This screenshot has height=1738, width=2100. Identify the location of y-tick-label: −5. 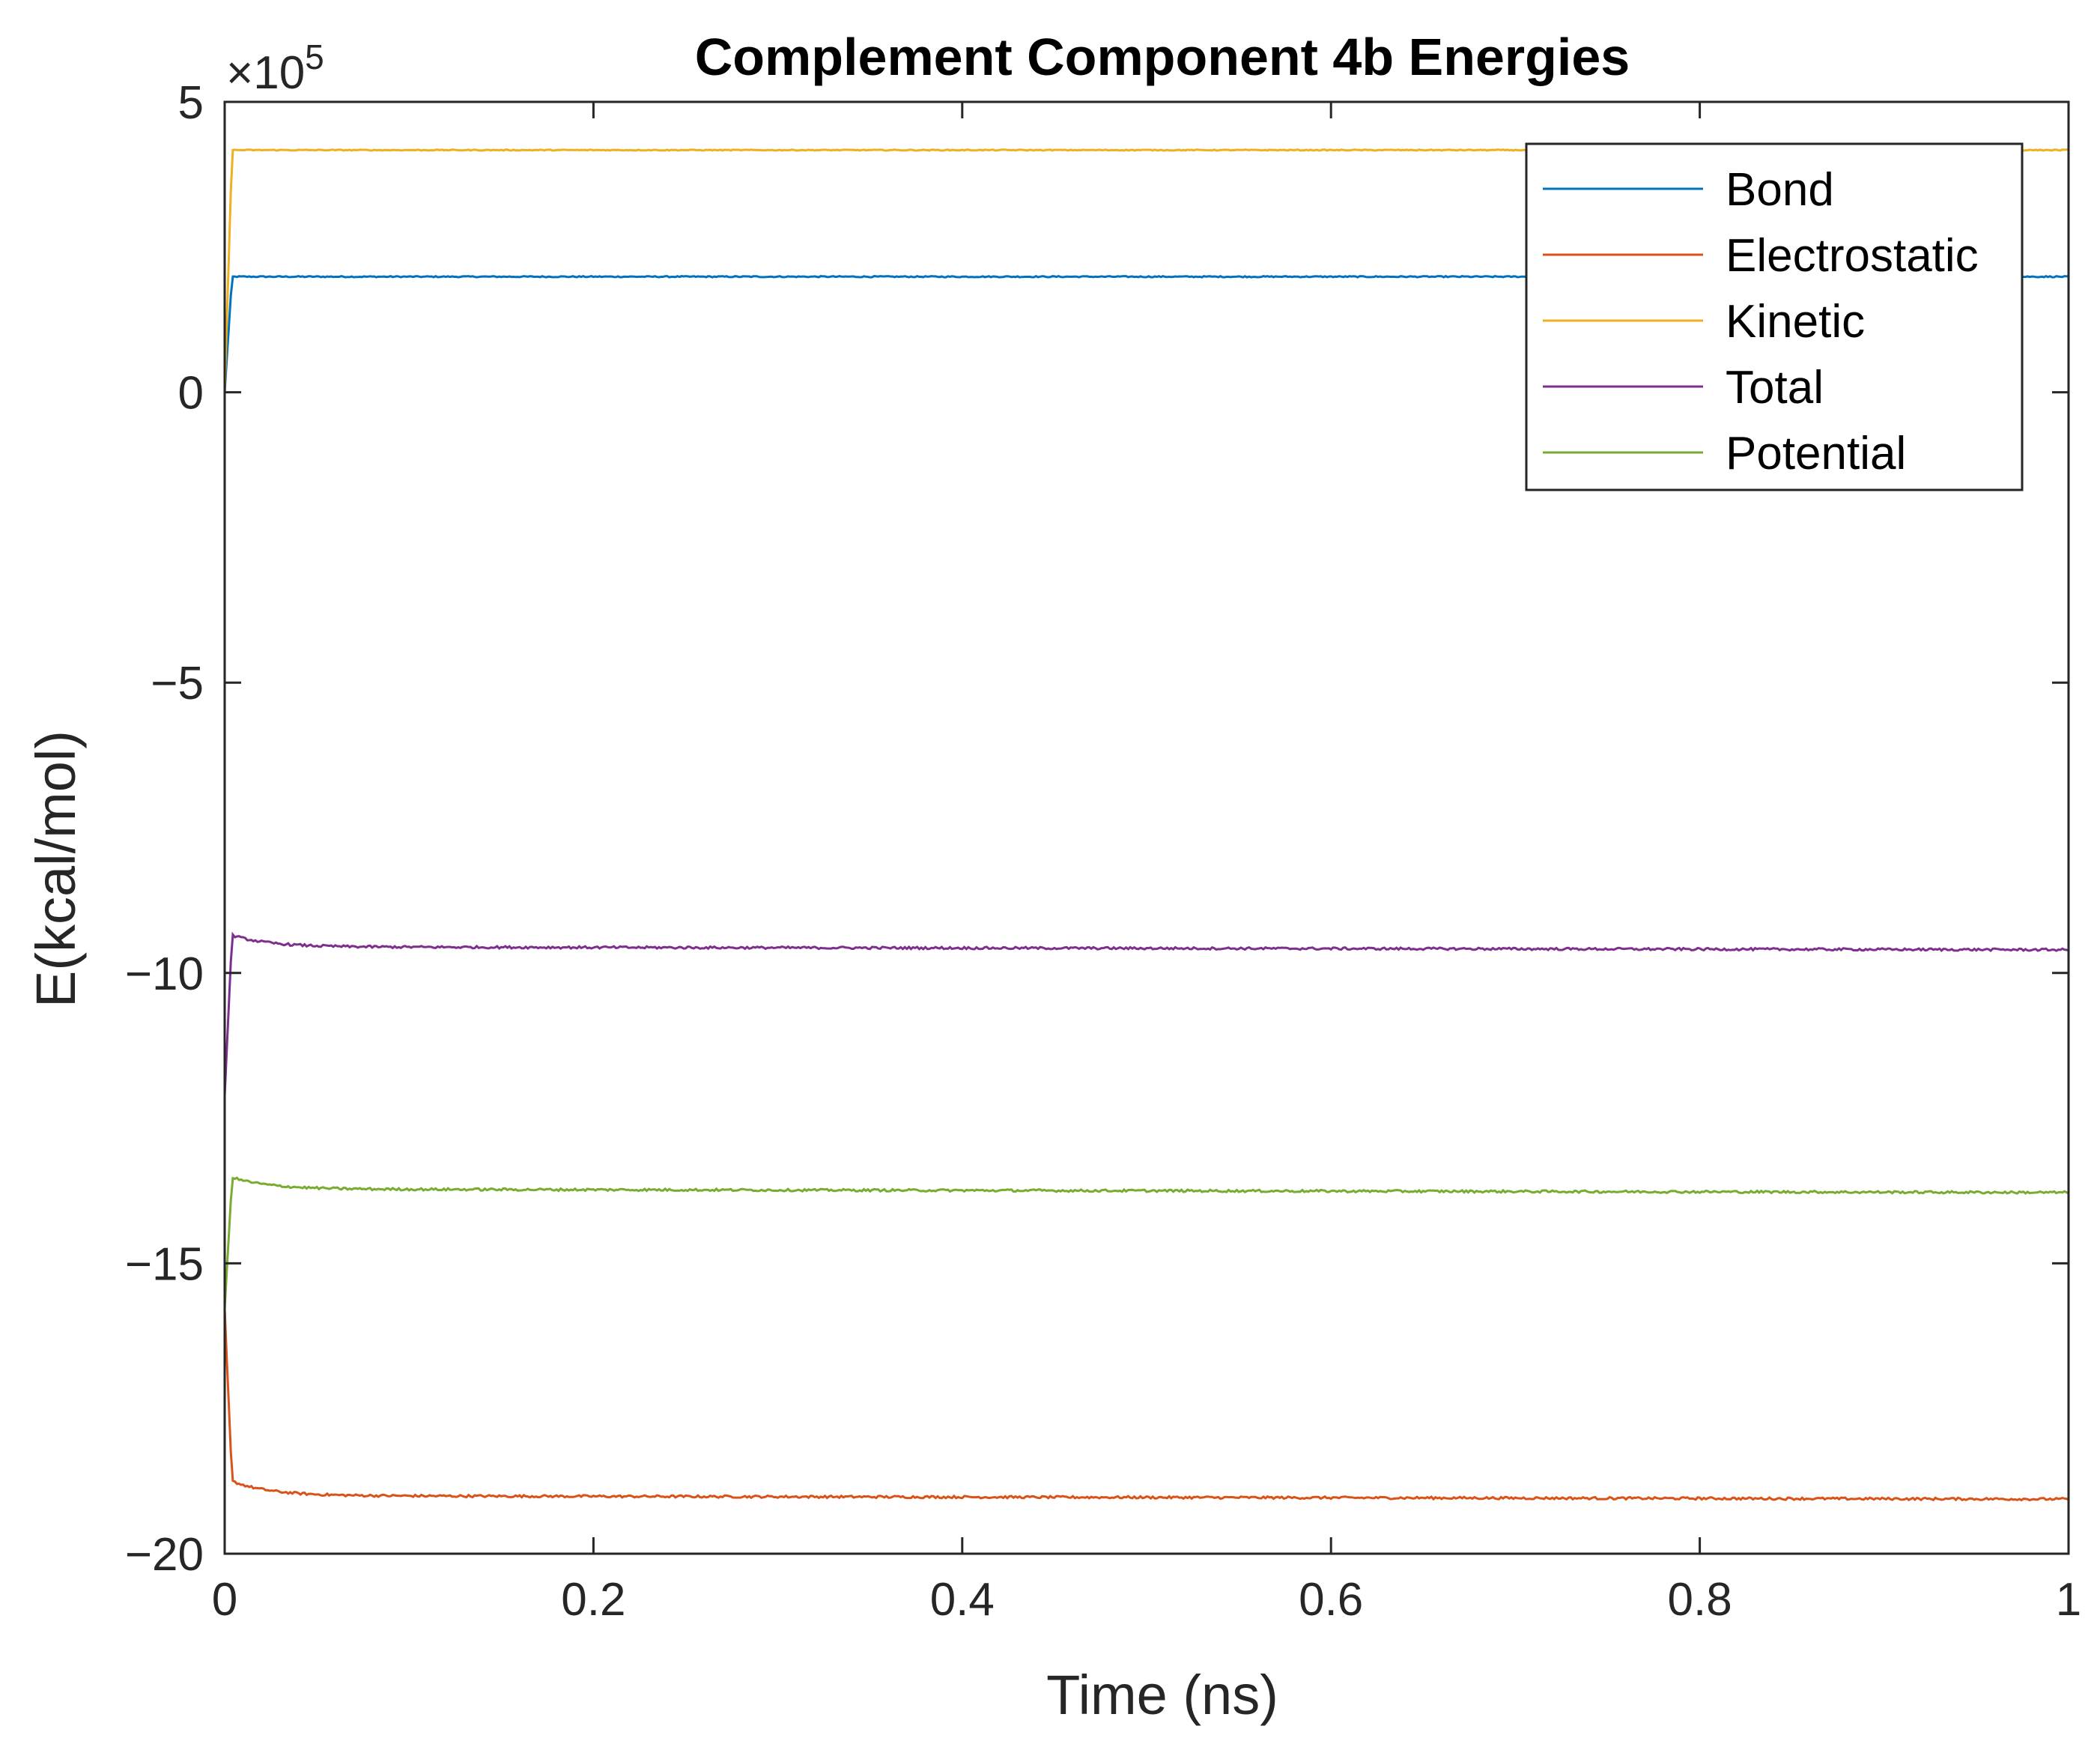
(177, 683).